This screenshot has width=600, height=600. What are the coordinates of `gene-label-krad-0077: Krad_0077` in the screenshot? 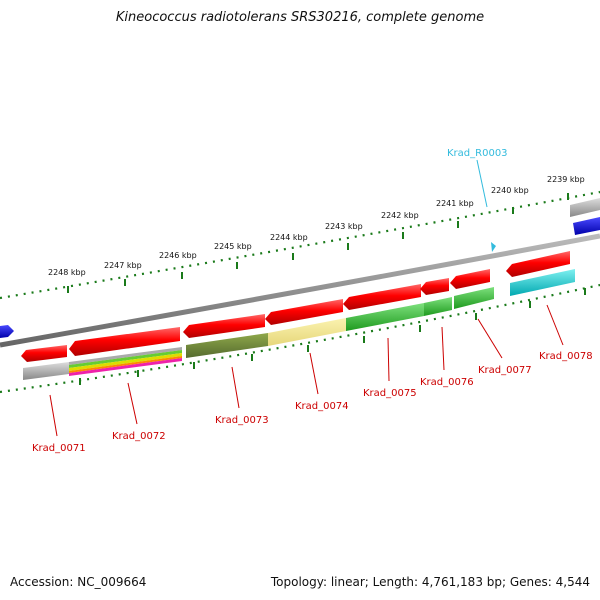 It's located at (505, 370).